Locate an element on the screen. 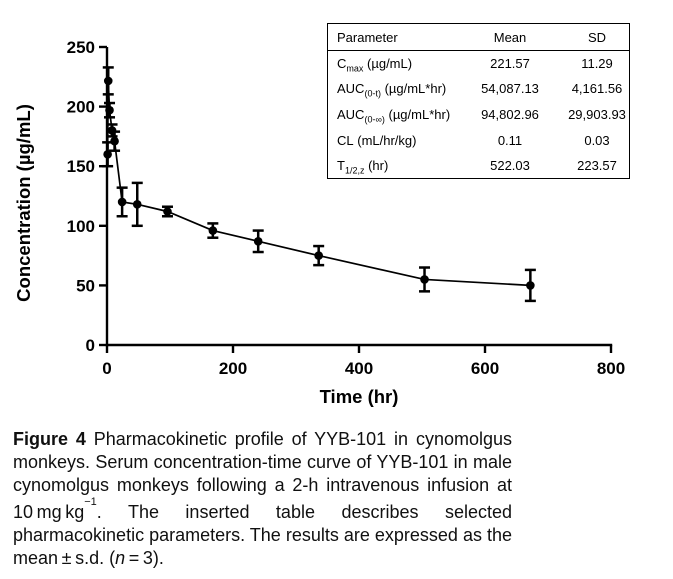 This screenshot has width=673, height=579. parameter-name: T1/2,z (hr) is located at coordinates (392, 166).